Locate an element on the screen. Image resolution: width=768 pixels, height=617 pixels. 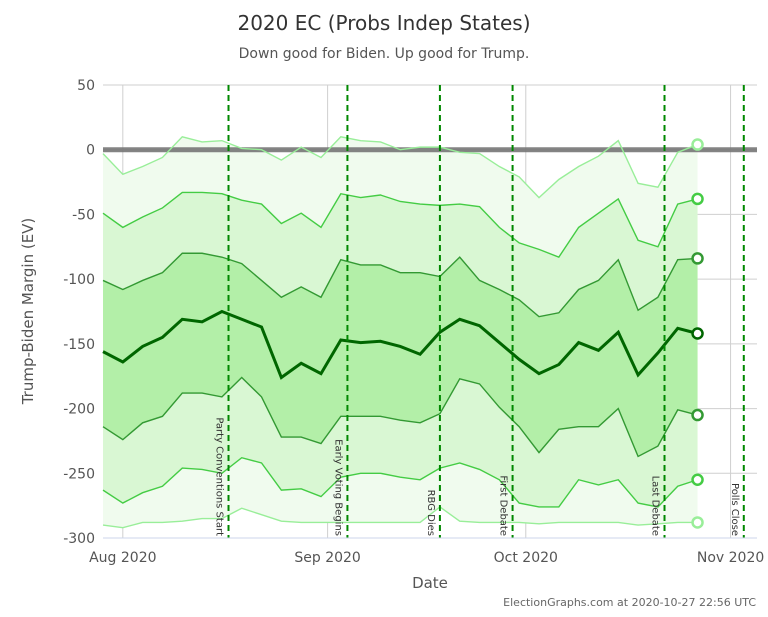
series-endpoint-lower2 is located at coordinates (697, 480).